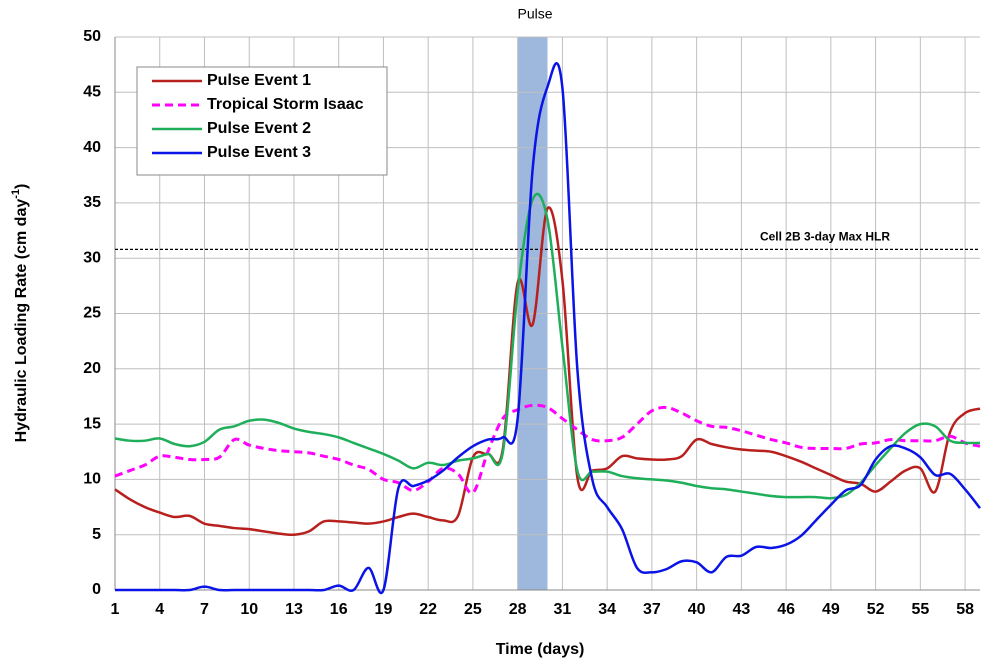 This screenshot has height=662, width=983. What do you see at coordinates (16, 194) in the screenshot?
I see `y-axis-title-sup: -1` at bounding box center [16, 194].